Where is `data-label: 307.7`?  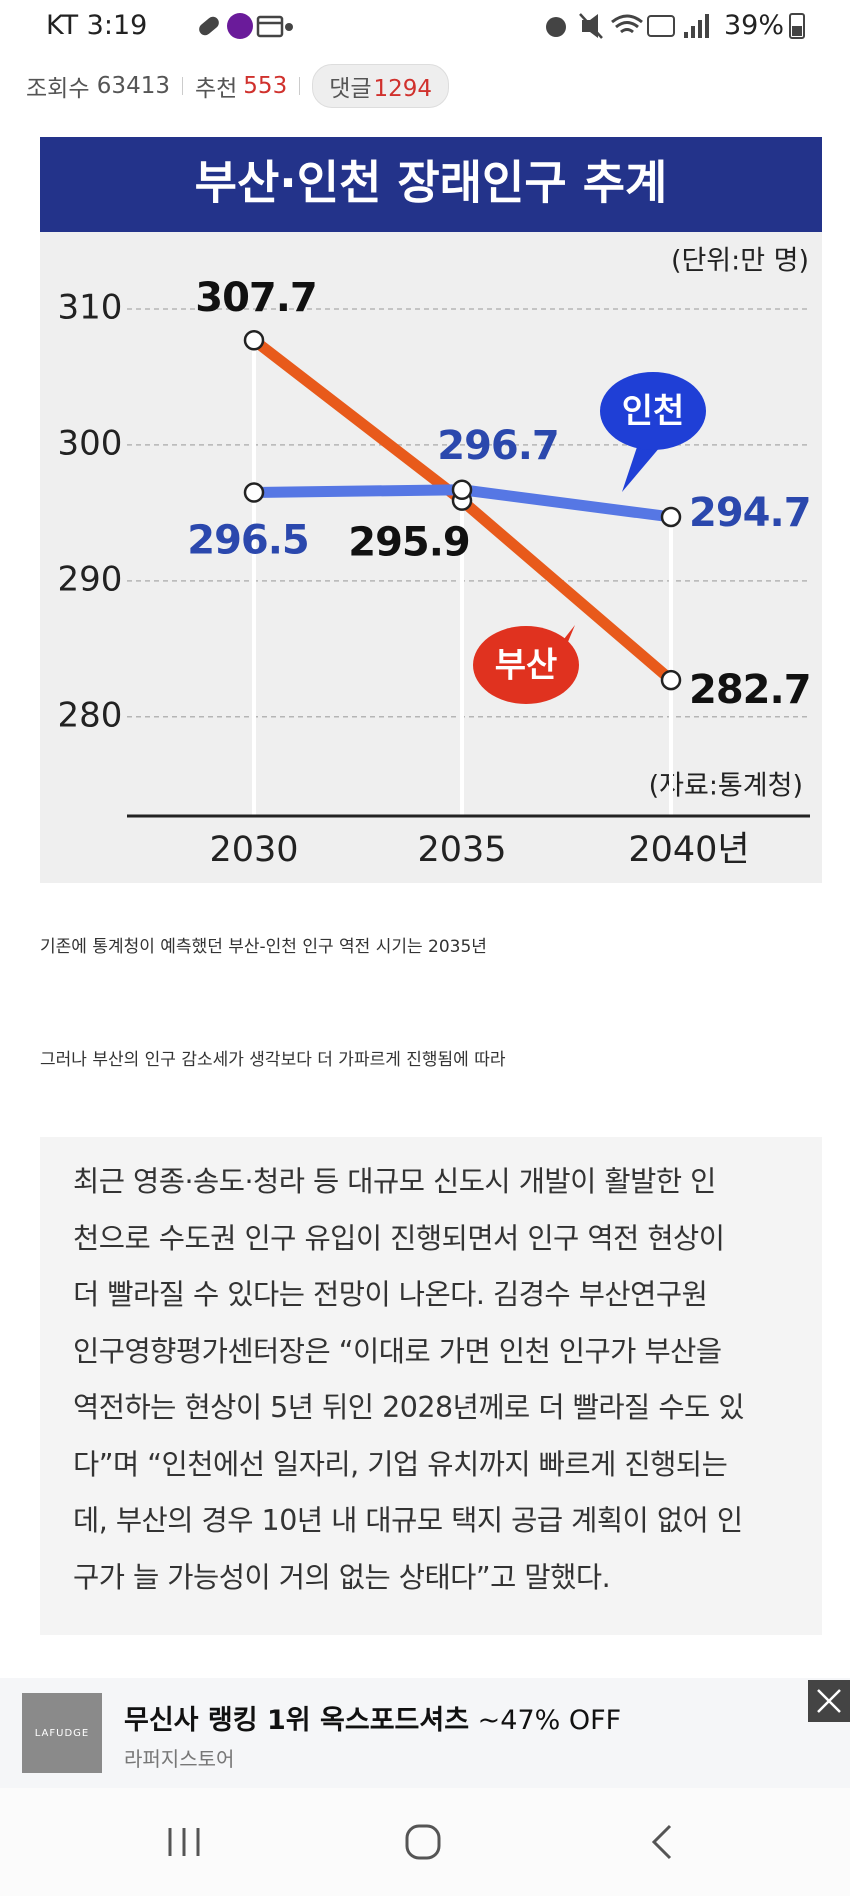 data-label: 307.7 is located at coordinates (256, 298).